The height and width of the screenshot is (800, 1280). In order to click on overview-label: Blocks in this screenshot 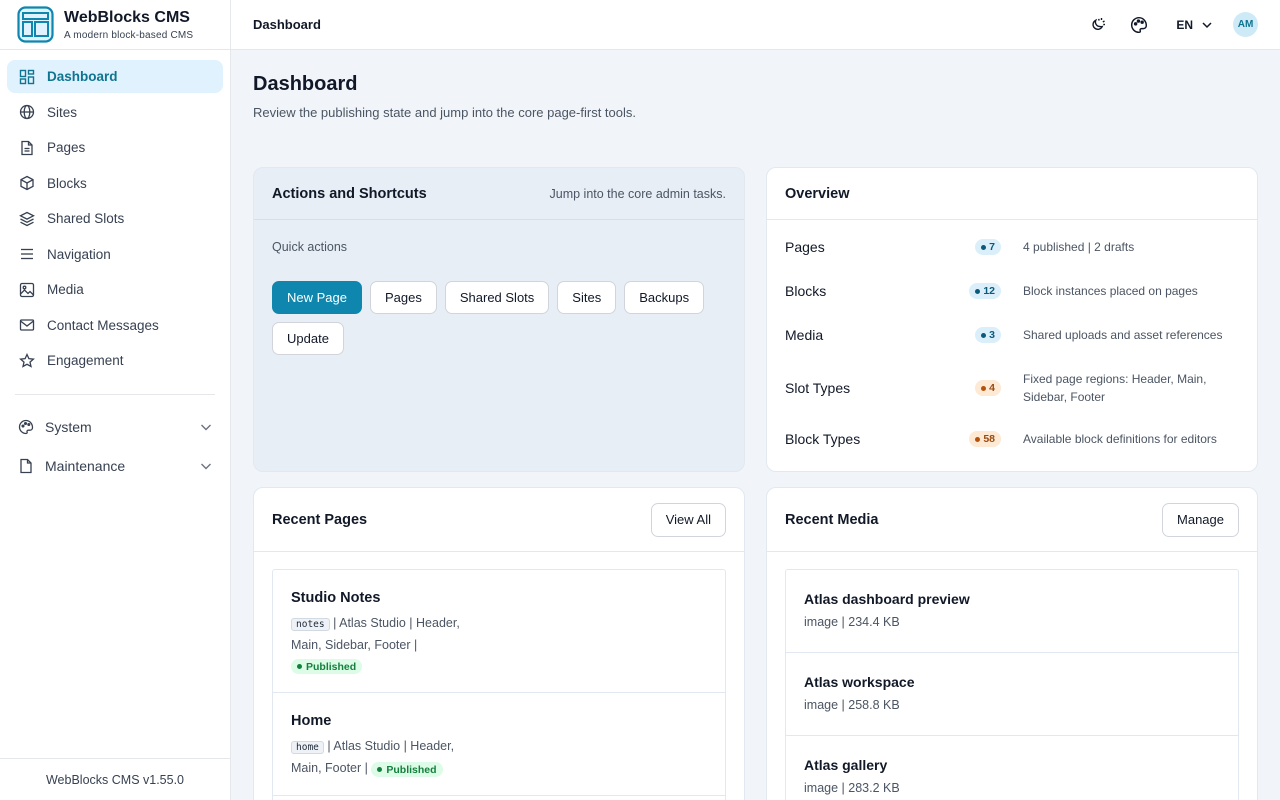, I will do `click(806, 291)`.